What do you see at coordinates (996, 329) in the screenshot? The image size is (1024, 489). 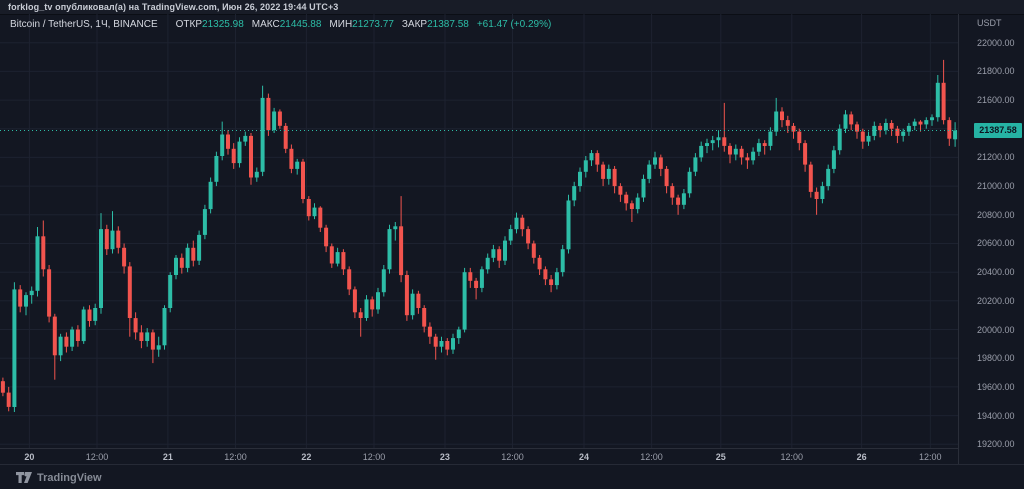 I see `price-tick-label: 20000.00` at bounding box center [996, 329].